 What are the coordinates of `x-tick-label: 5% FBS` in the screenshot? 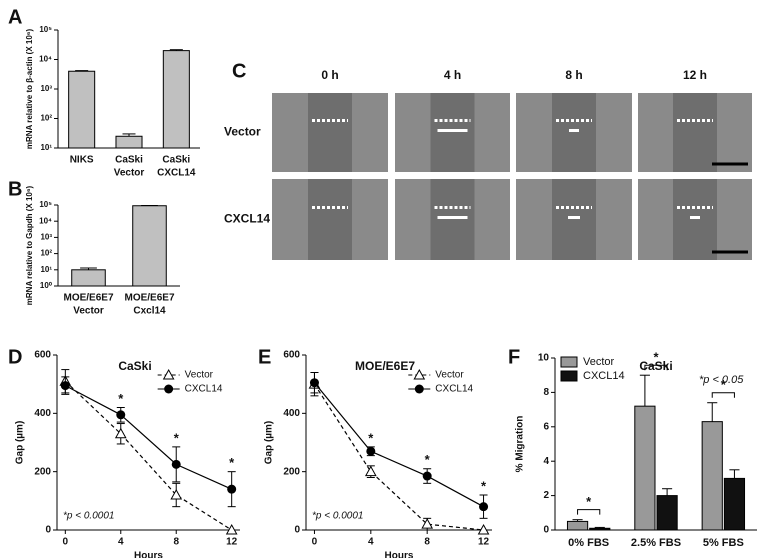 It's located at (723, 543).